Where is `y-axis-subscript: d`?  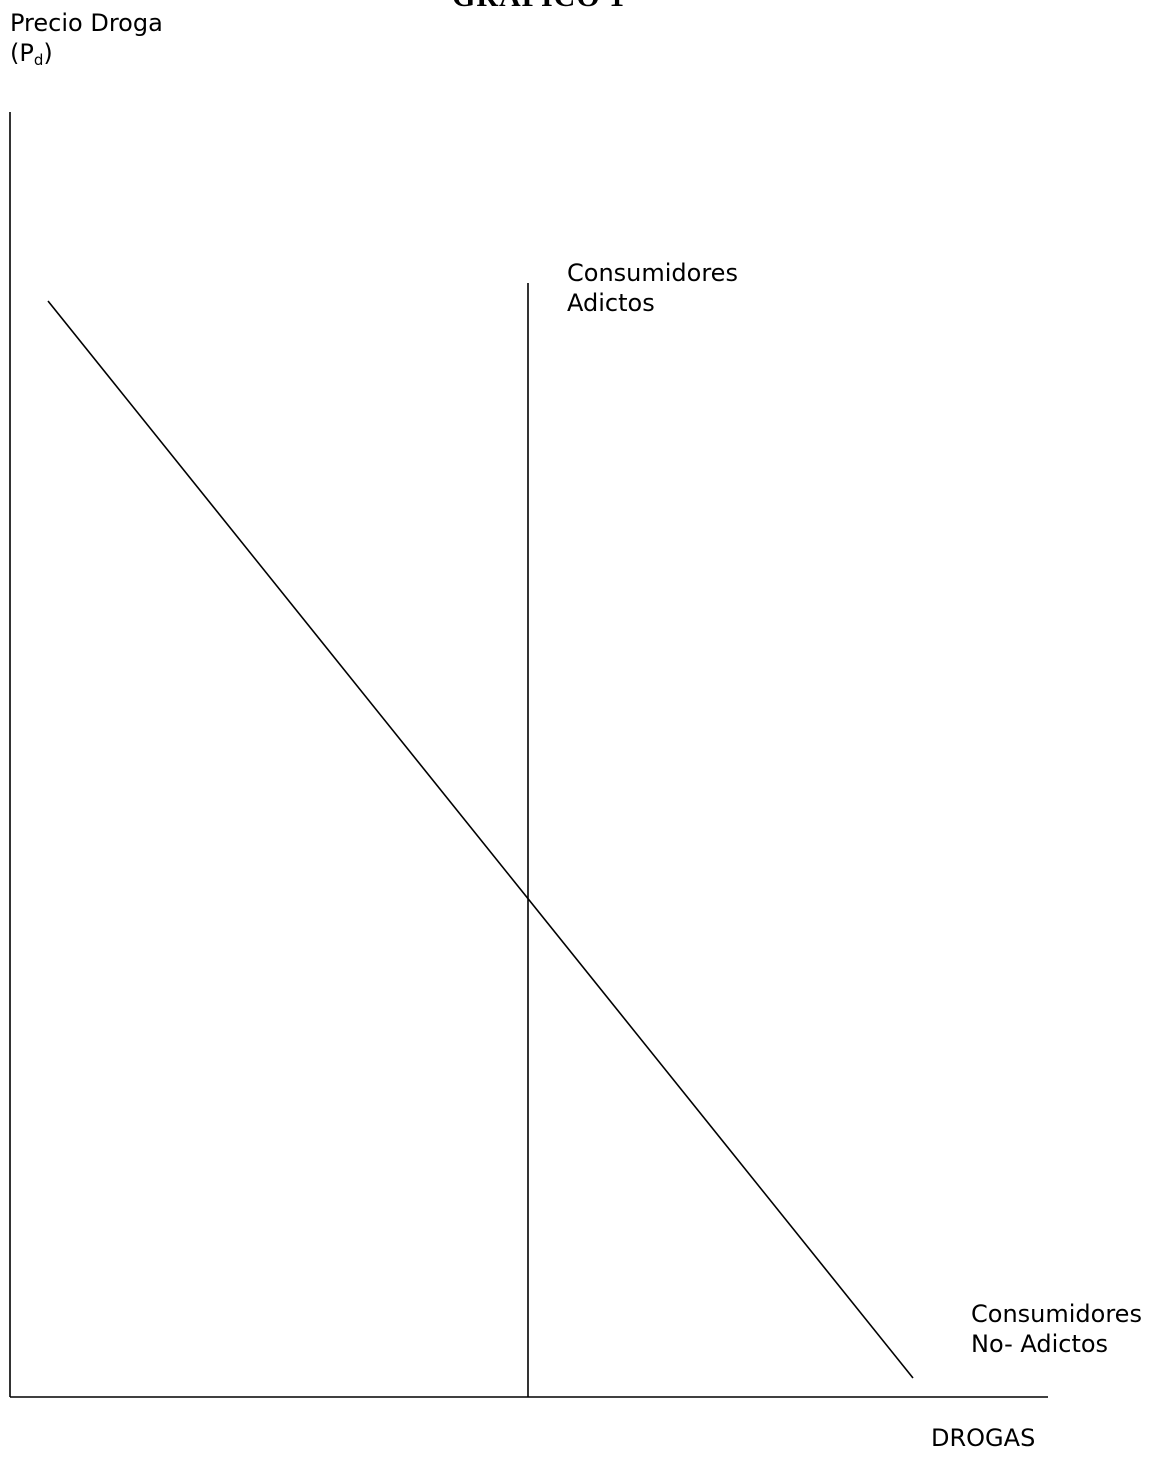
y-axis-subscript: d is located at coordinates (38, 60).